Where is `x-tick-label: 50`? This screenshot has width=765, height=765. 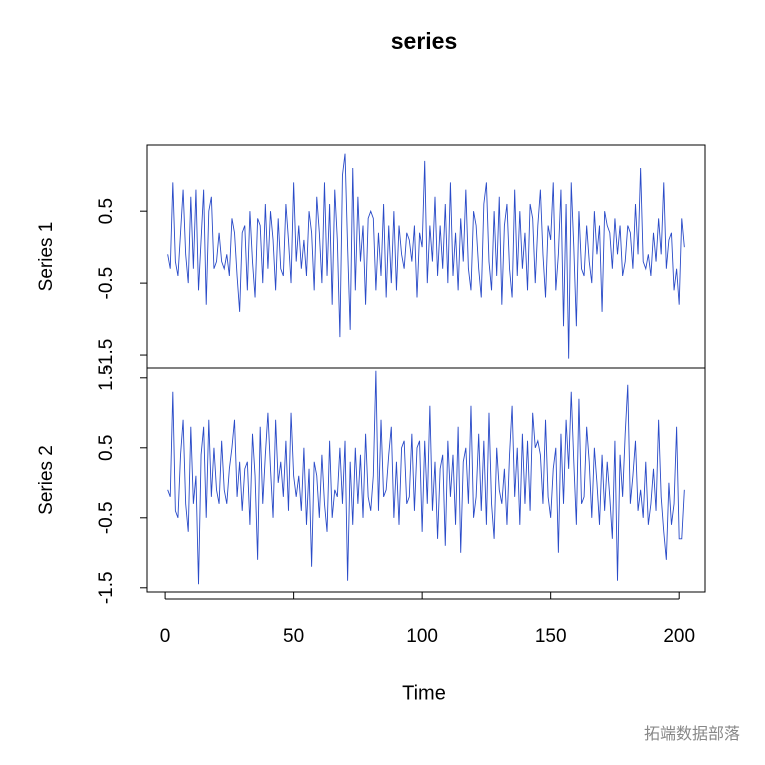
x-tick-label: 50 is located at coordinates (293, 636).